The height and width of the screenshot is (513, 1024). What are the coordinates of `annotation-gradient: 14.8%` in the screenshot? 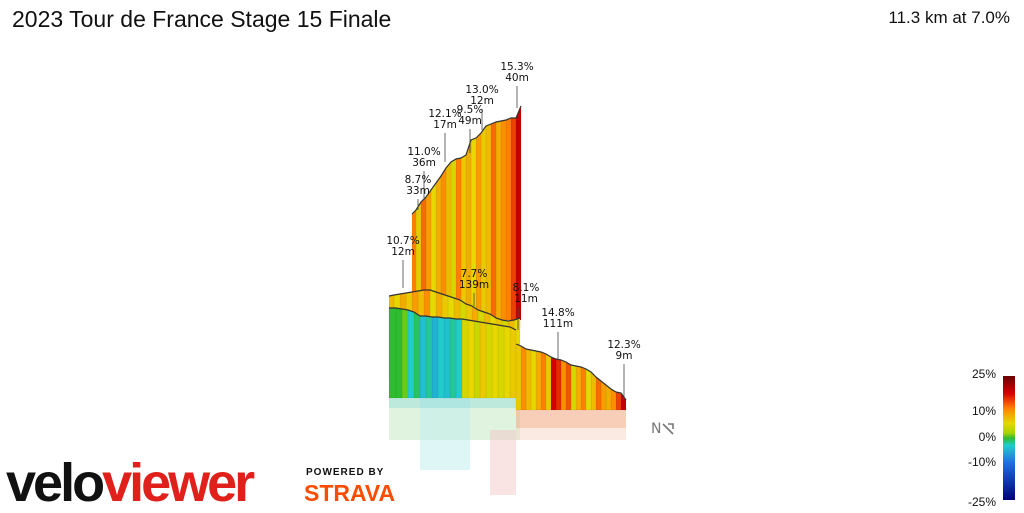 It's located at (557, 313).